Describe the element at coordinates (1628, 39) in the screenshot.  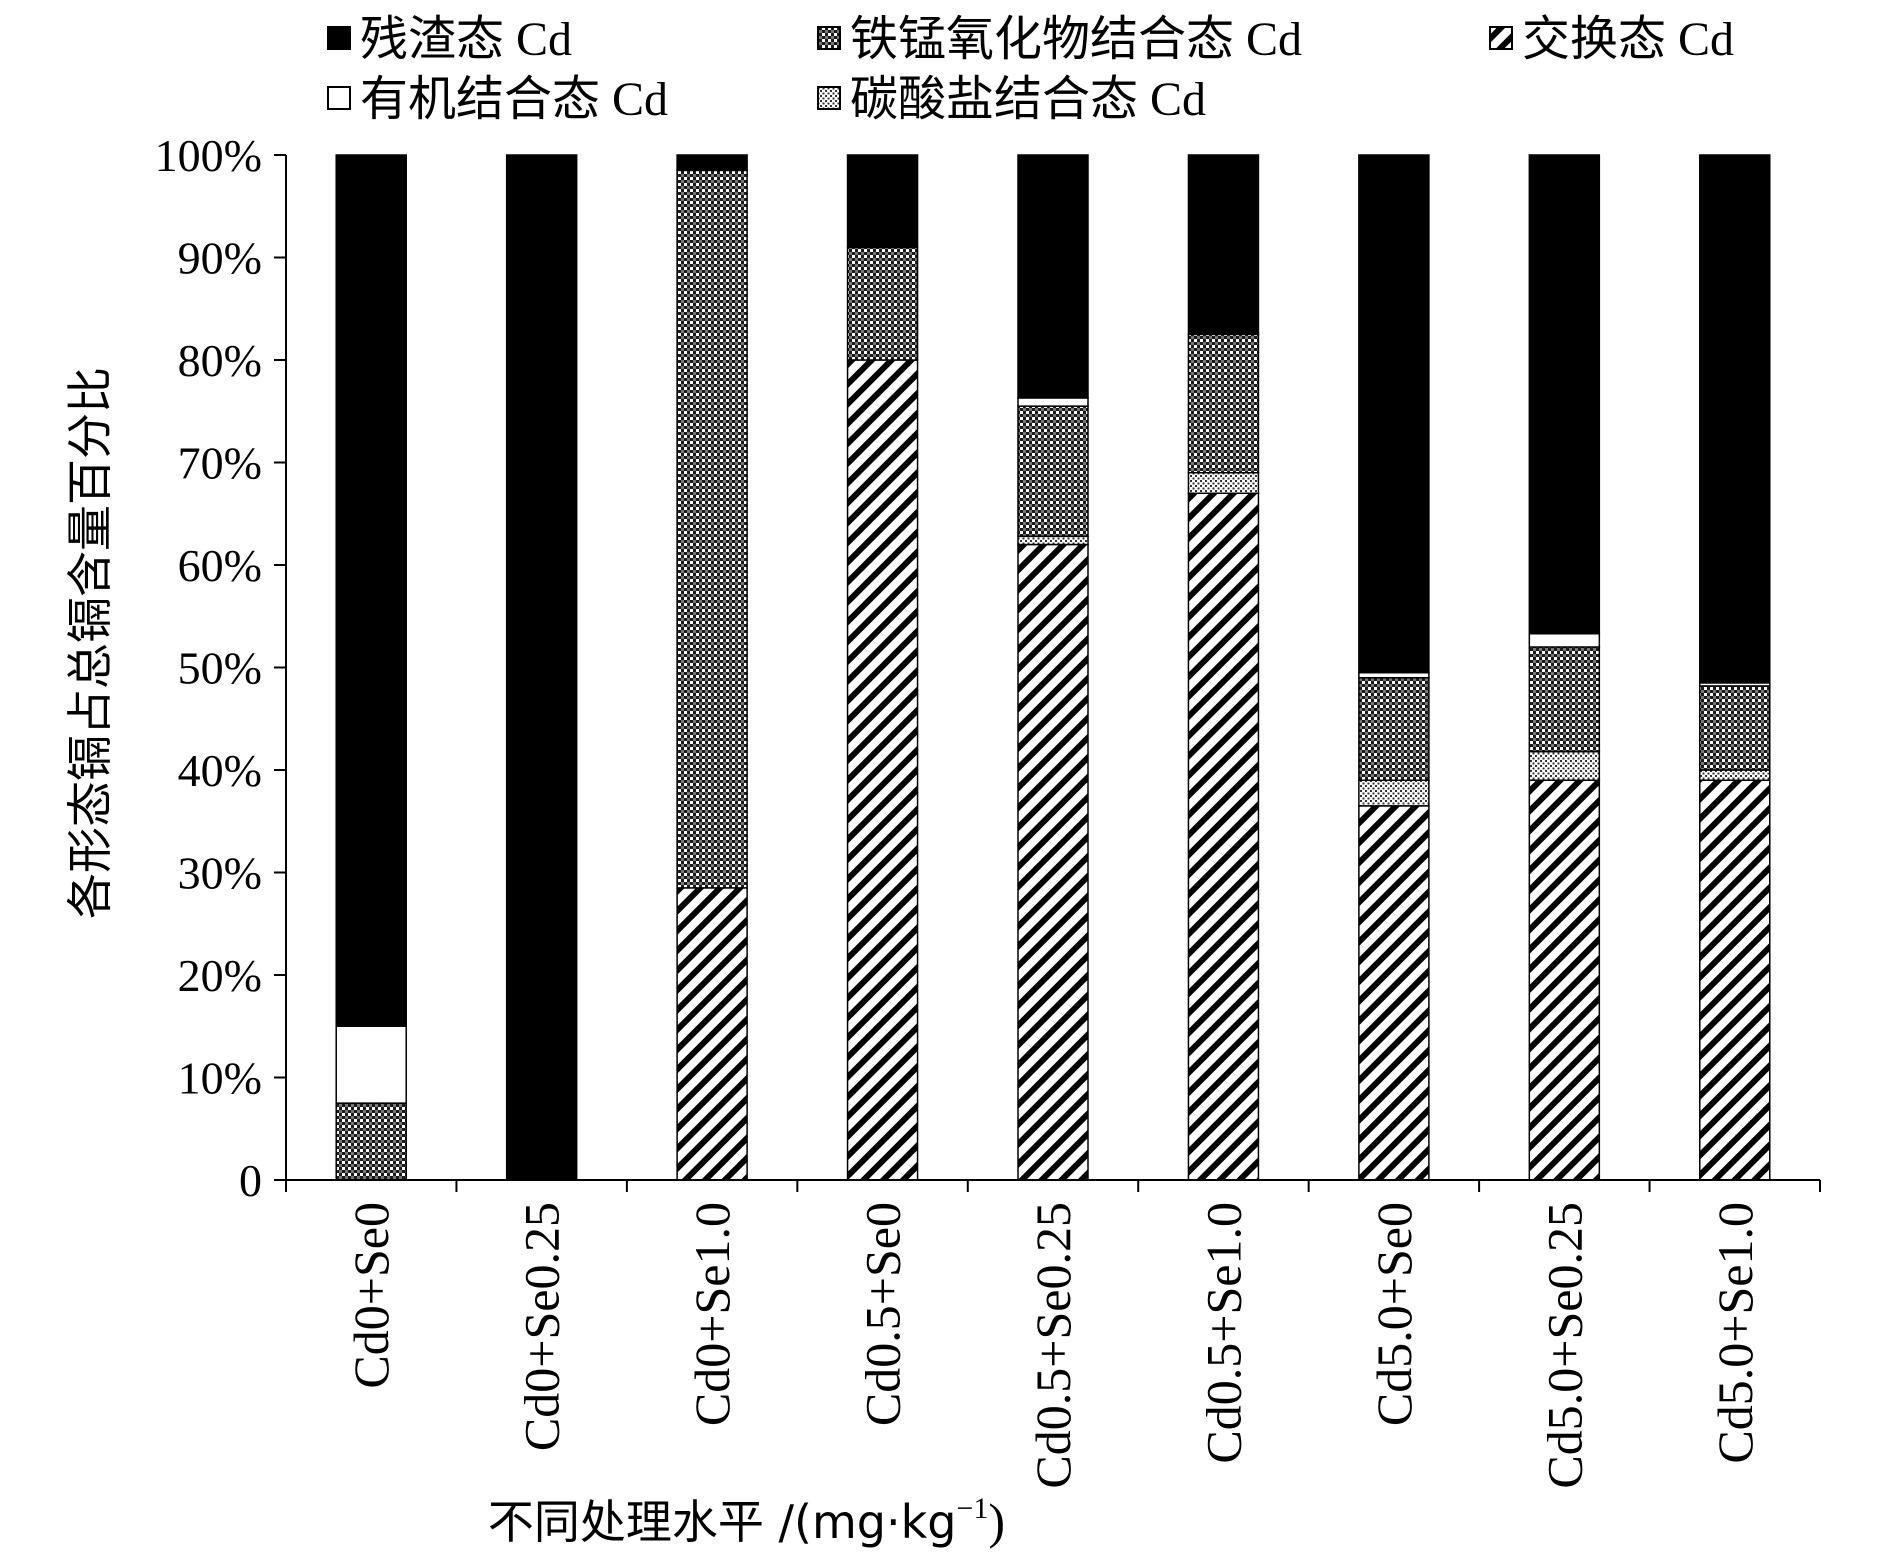
I see `legend-label: 交换态 Cd` at that location.